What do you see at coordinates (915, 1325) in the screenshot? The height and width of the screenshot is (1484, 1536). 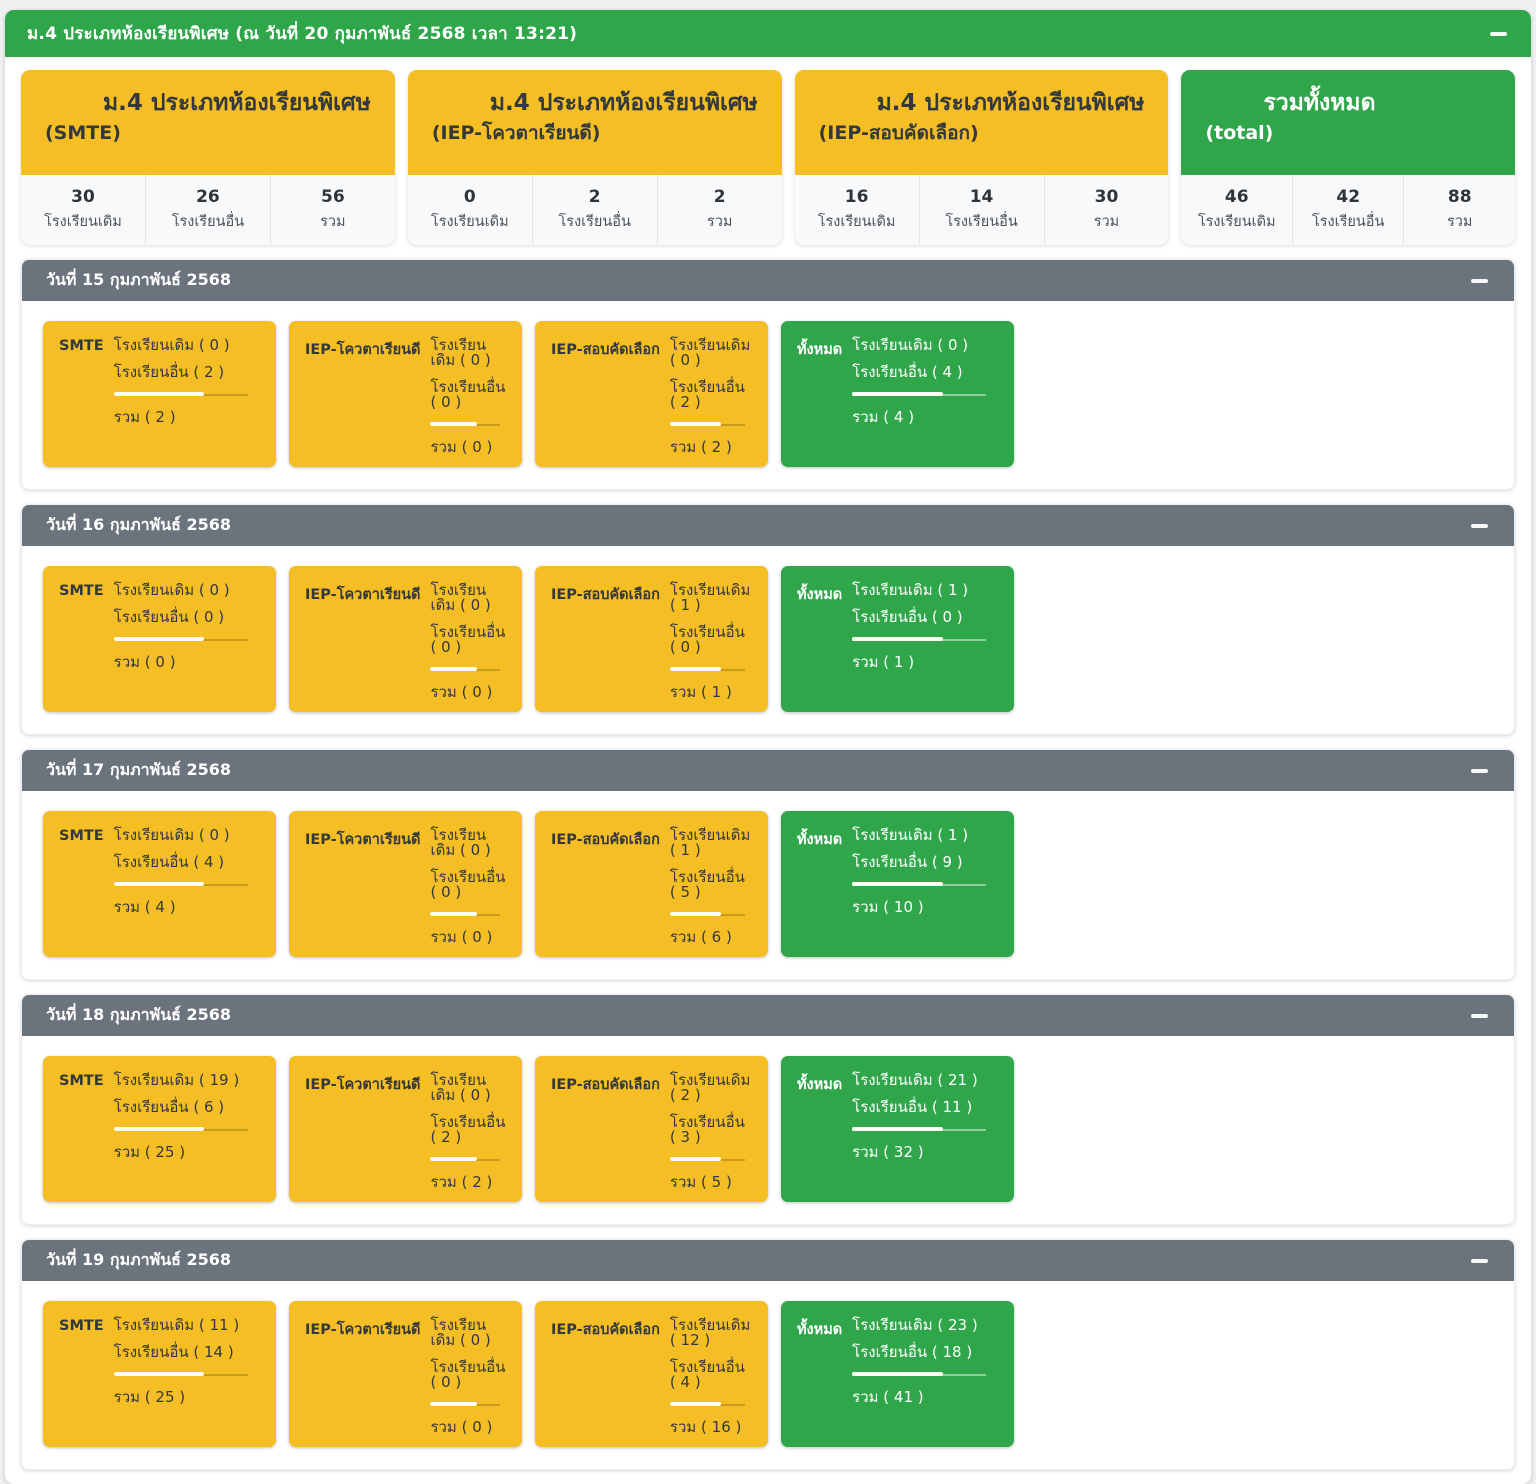 I see `program-stat-old-school: โรงเรียนเดิม ( 23 )` at bounding box center [915, 1325].